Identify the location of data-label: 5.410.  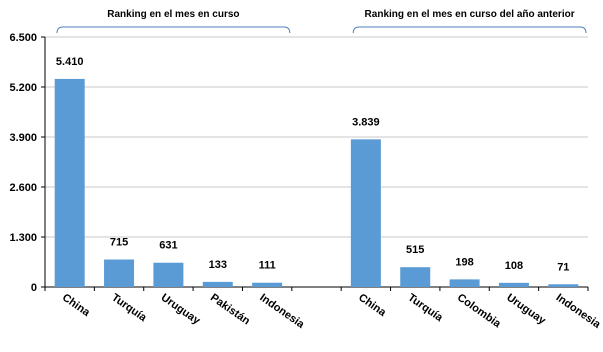
(70, 62).